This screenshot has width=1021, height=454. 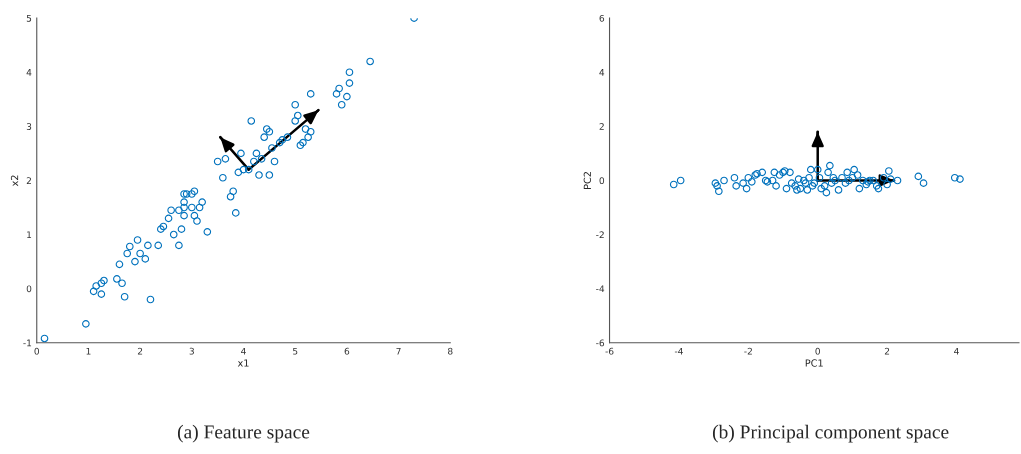 What do you see at coordinates (295, 351) in the screenshot?
I see `x-tick-label: 5` at bounding box center [295, 351].